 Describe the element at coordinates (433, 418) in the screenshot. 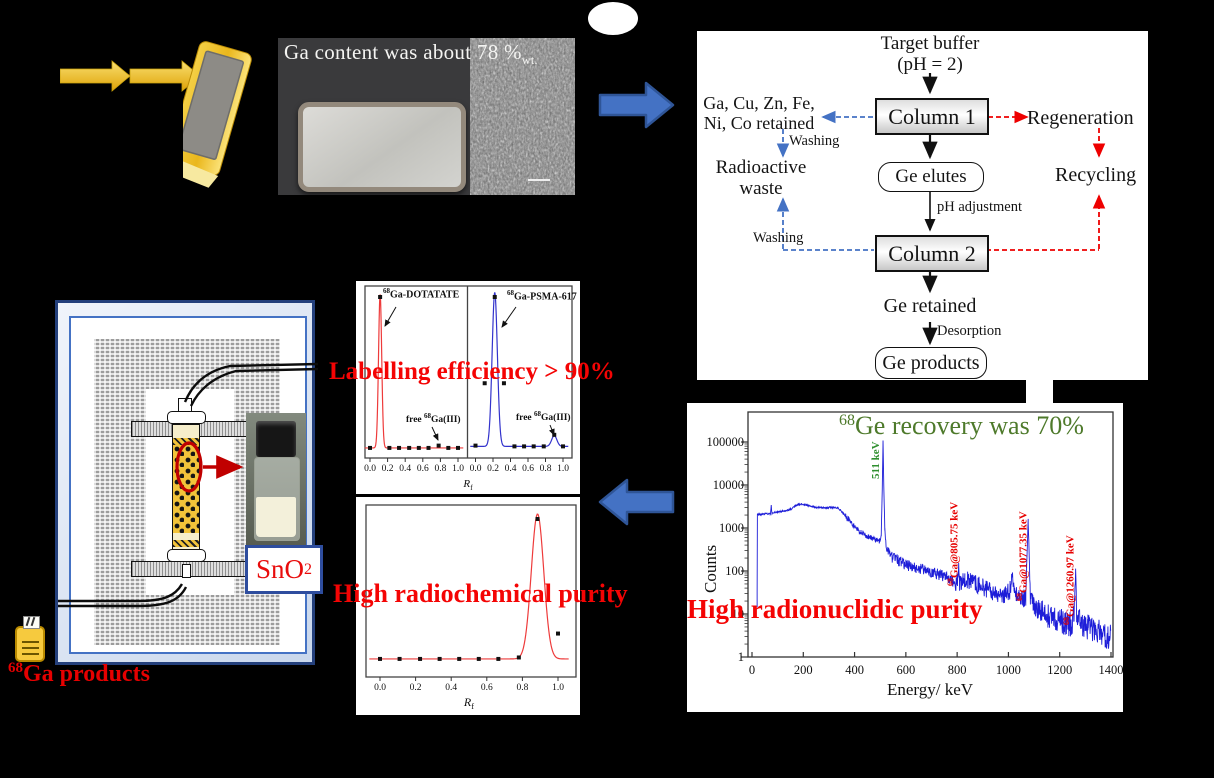

I see `annotation-free-ga-left: free 68Ga(III)` at that location.